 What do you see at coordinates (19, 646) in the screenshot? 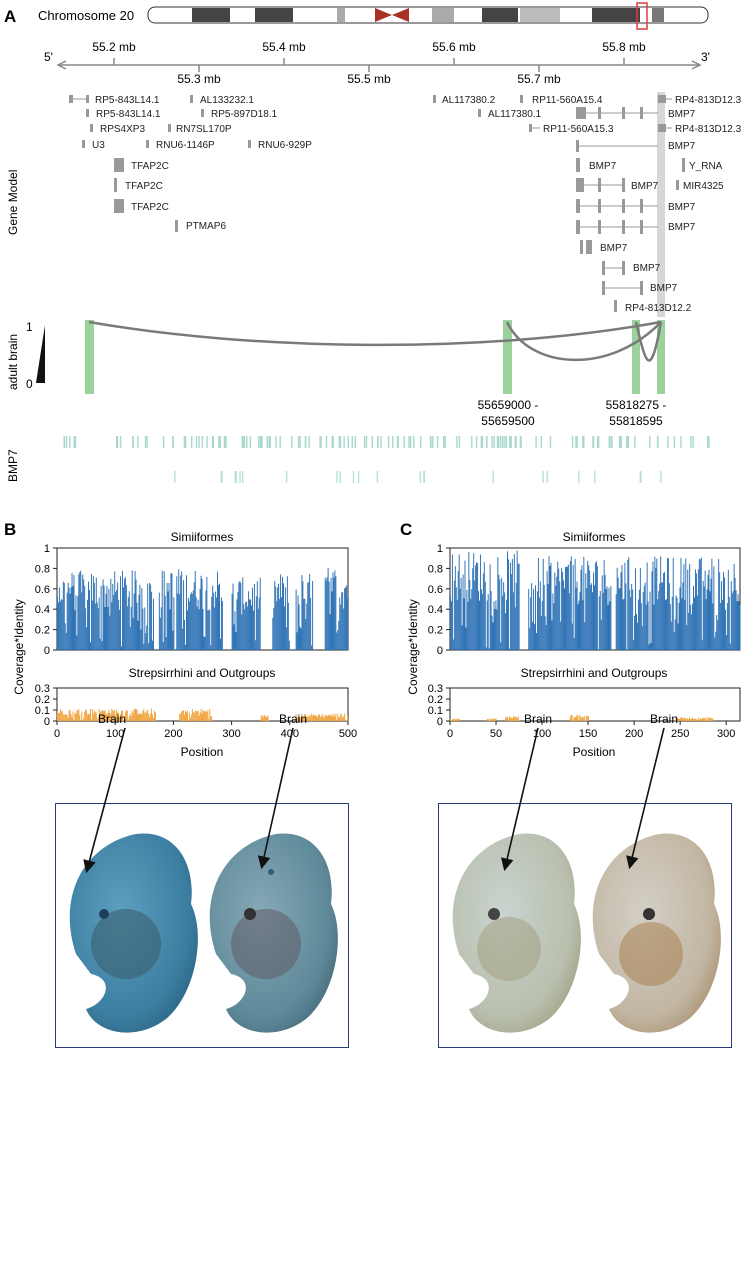
I see `panel-b-ylabel: Coverage*Identity` at bounding box center [19, 646].